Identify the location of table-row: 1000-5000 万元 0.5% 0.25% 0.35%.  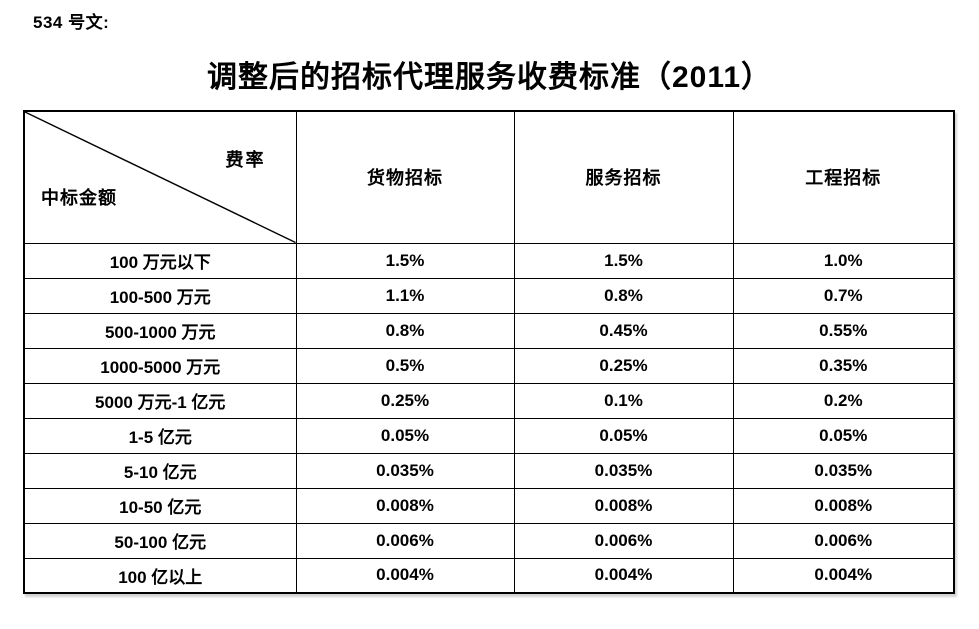
(489, 365).